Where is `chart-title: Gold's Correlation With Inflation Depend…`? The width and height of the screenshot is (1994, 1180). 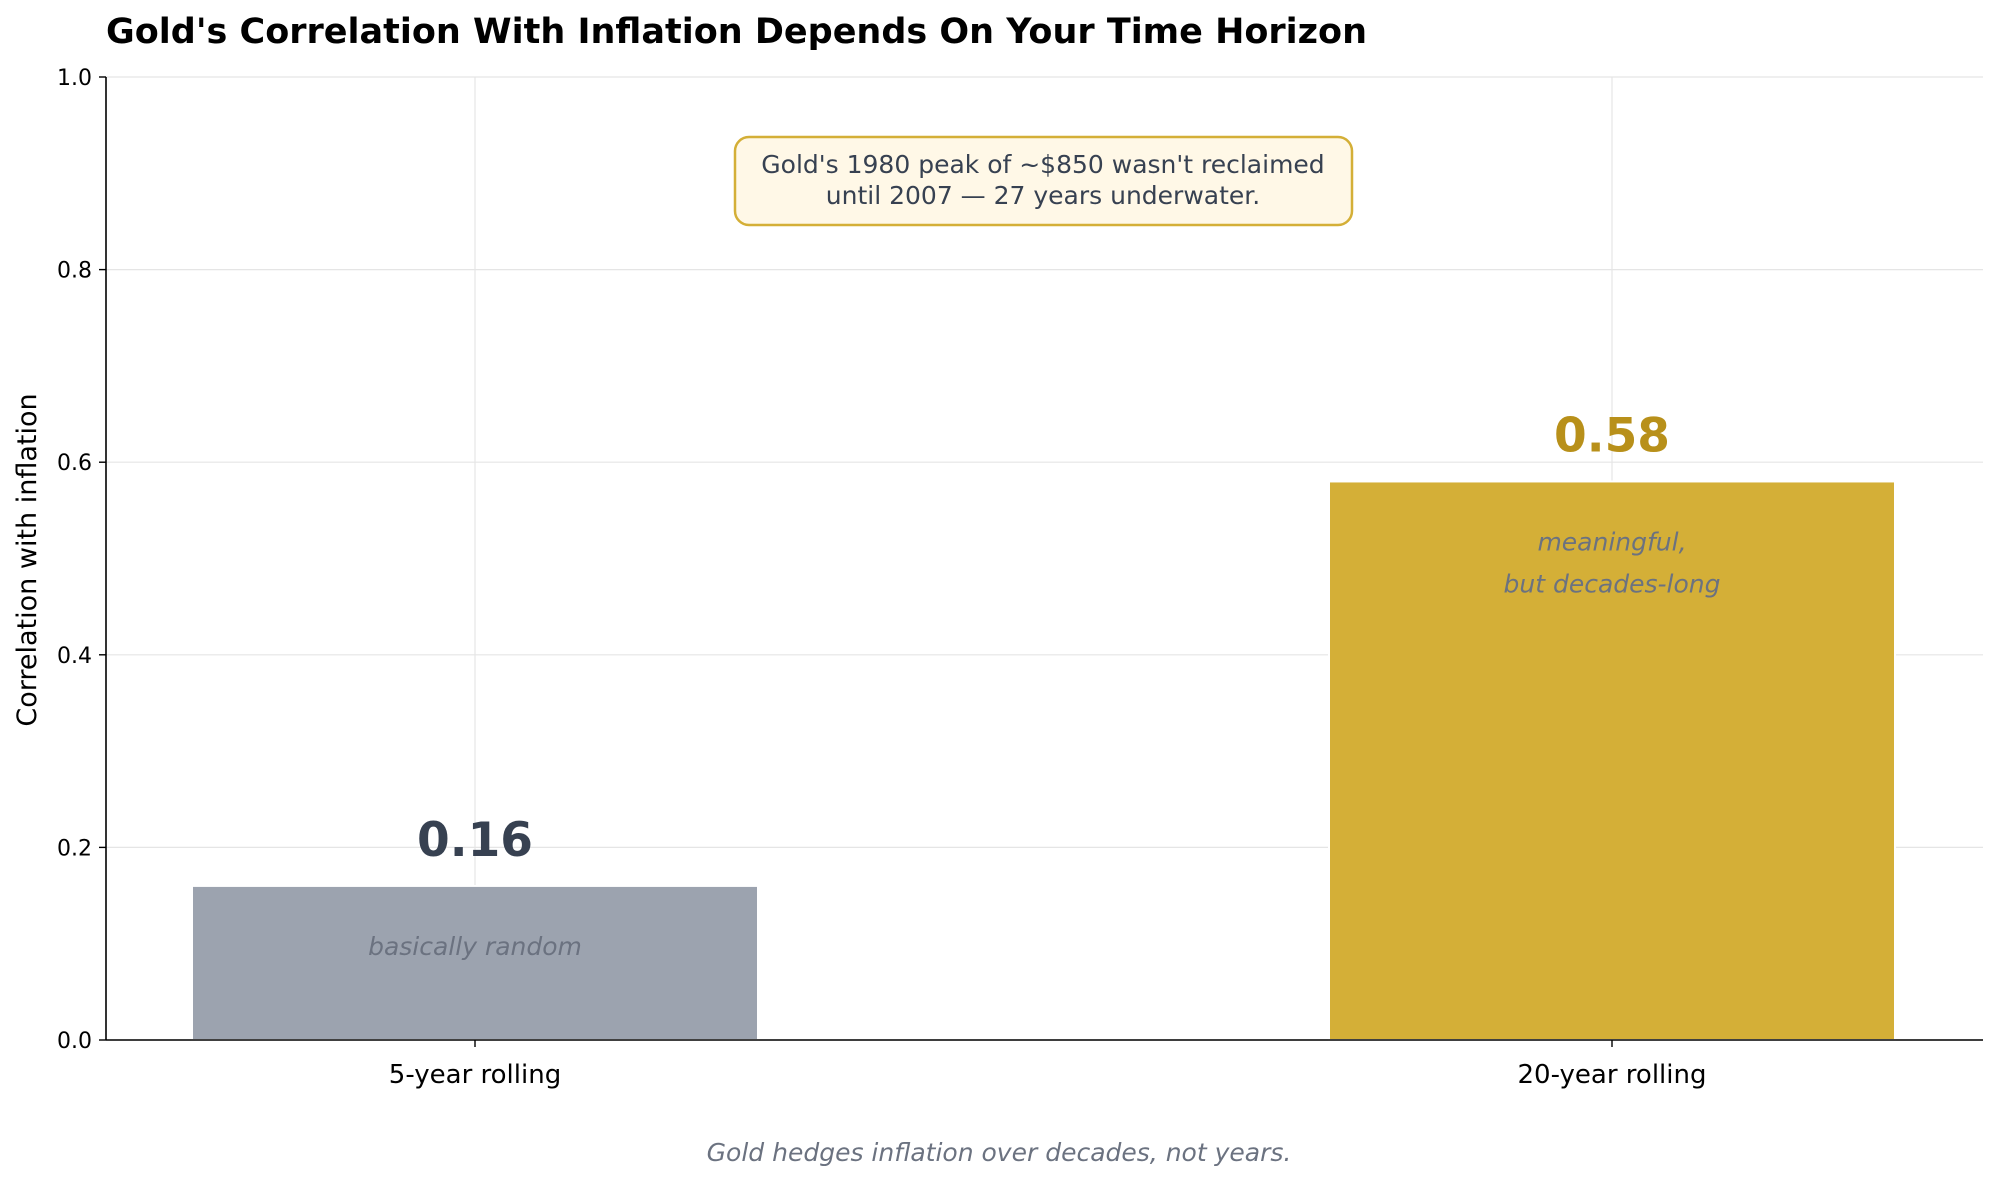 chart-title: Gold's Correlation With Inflation Depend… is located at coordinates (736, 32).